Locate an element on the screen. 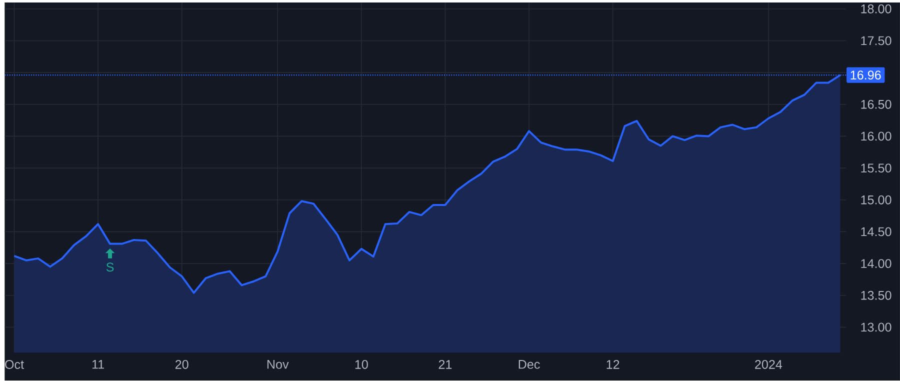  x-tick-label: 10 is located at coordinates (361, 365).